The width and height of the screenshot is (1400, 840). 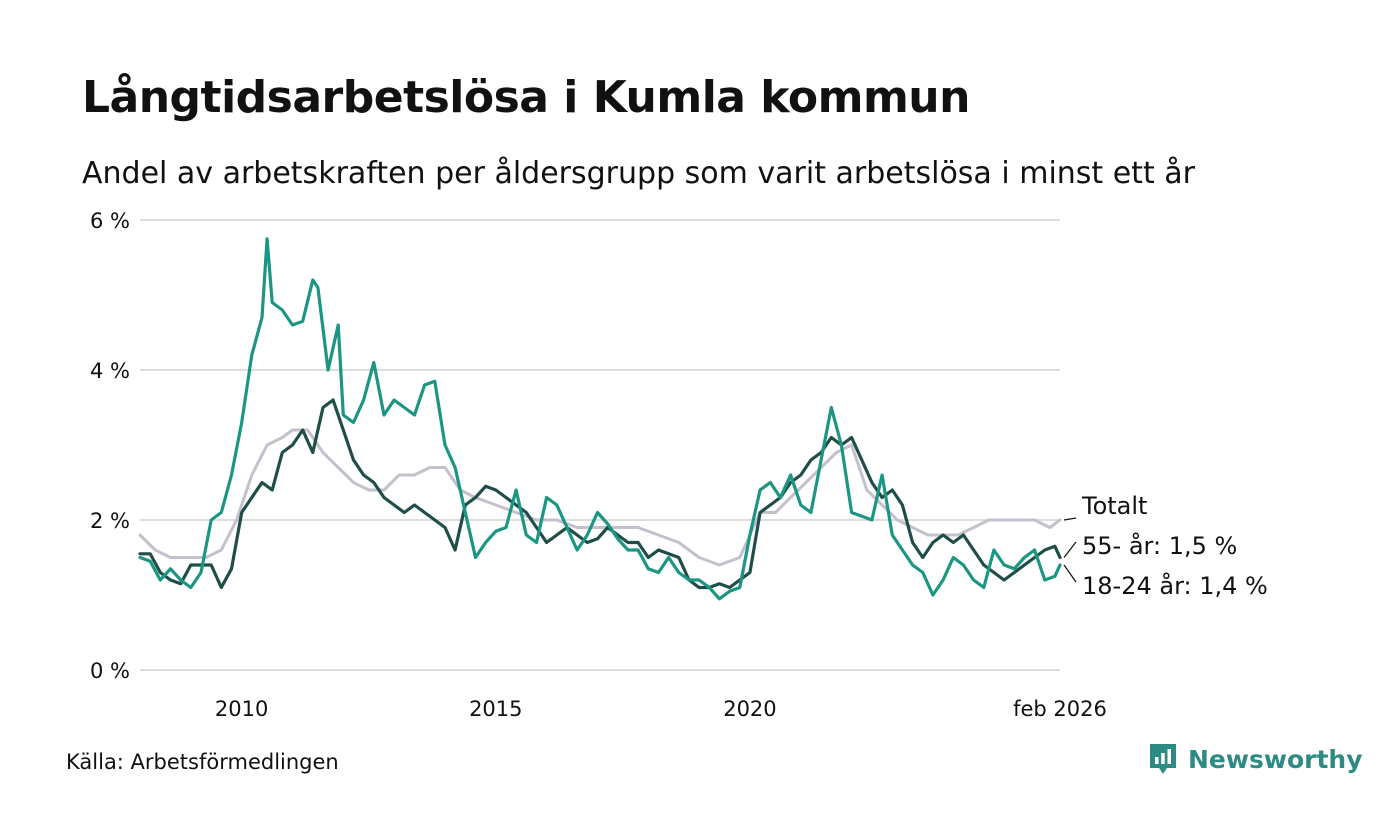 I want to click on label-18-24: 18-24 år: 1,4 %, so click(x=1175, y=585).